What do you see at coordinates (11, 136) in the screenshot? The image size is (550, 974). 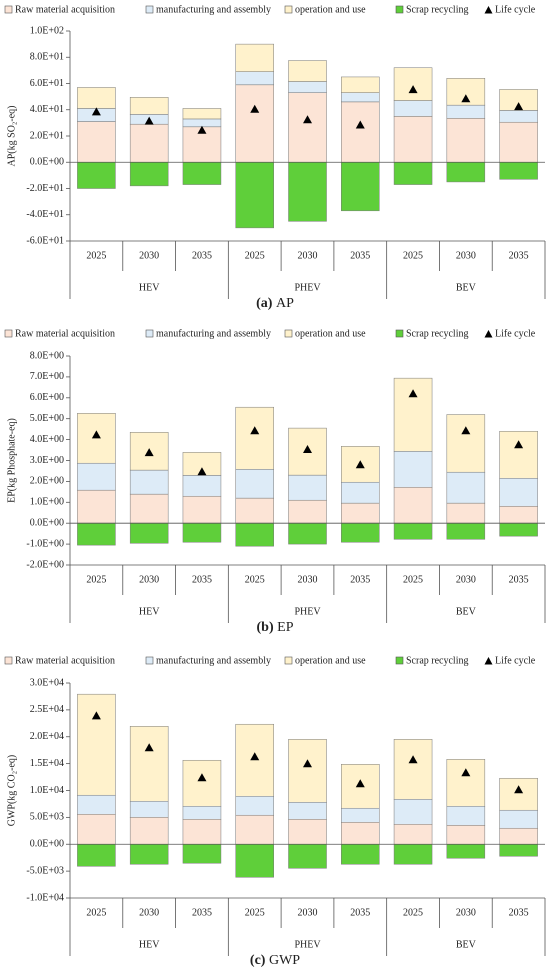 I see `y-axis-label: AP(kg SO₂-eq)` at bounding box center [11, 136].